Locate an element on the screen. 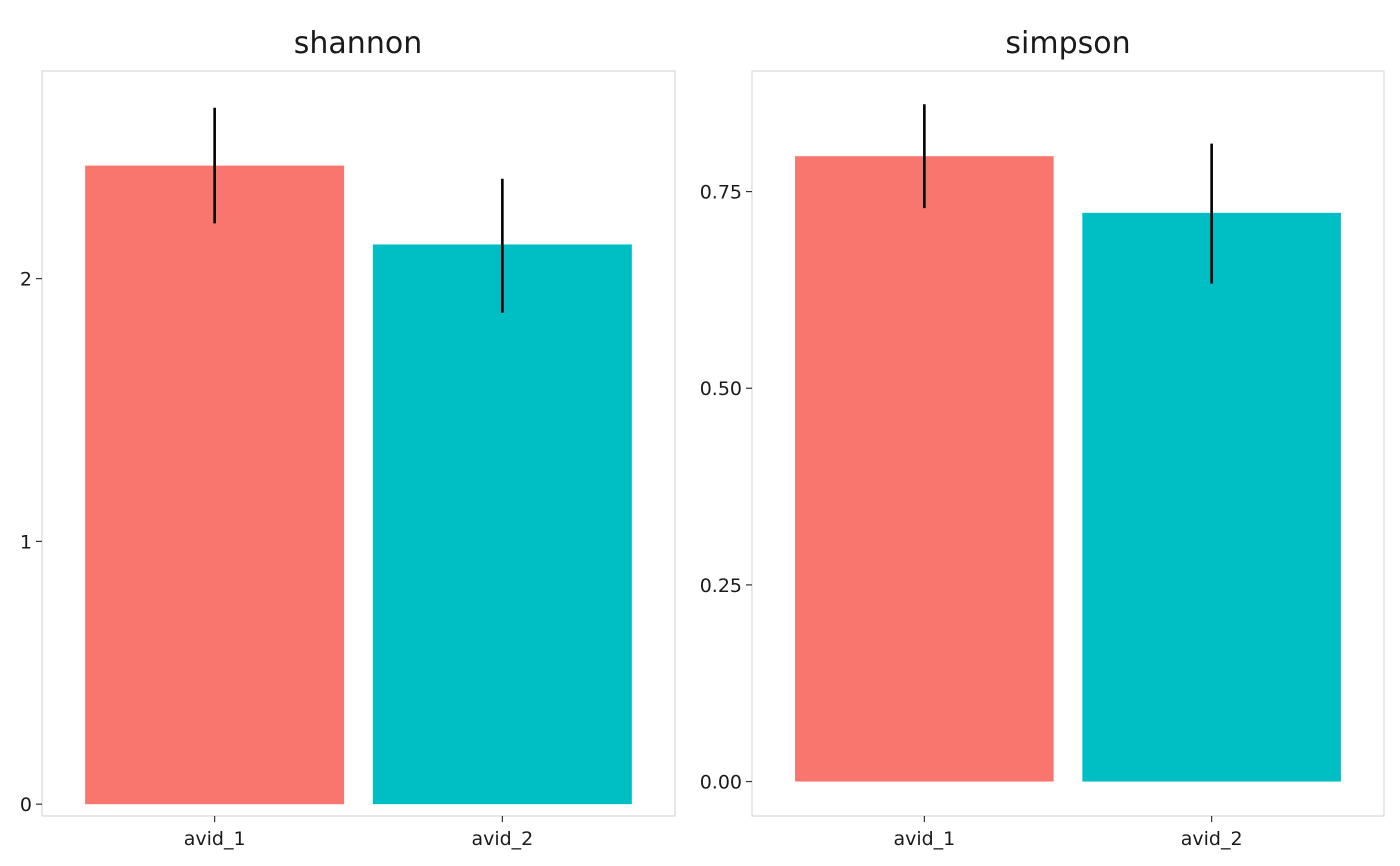 The height and width of the screenshot is (866, 1400). panel-title: simpson is located at coordinates (1067, 43).